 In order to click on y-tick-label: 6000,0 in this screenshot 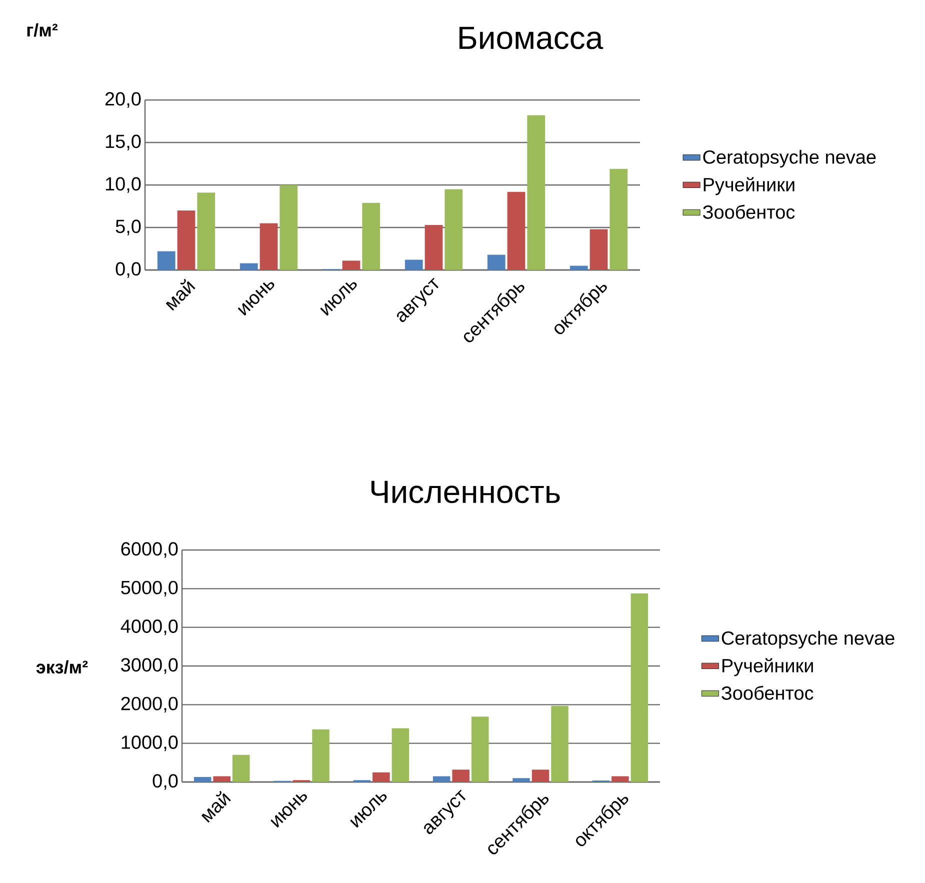, I will do `click(149, 550)`.